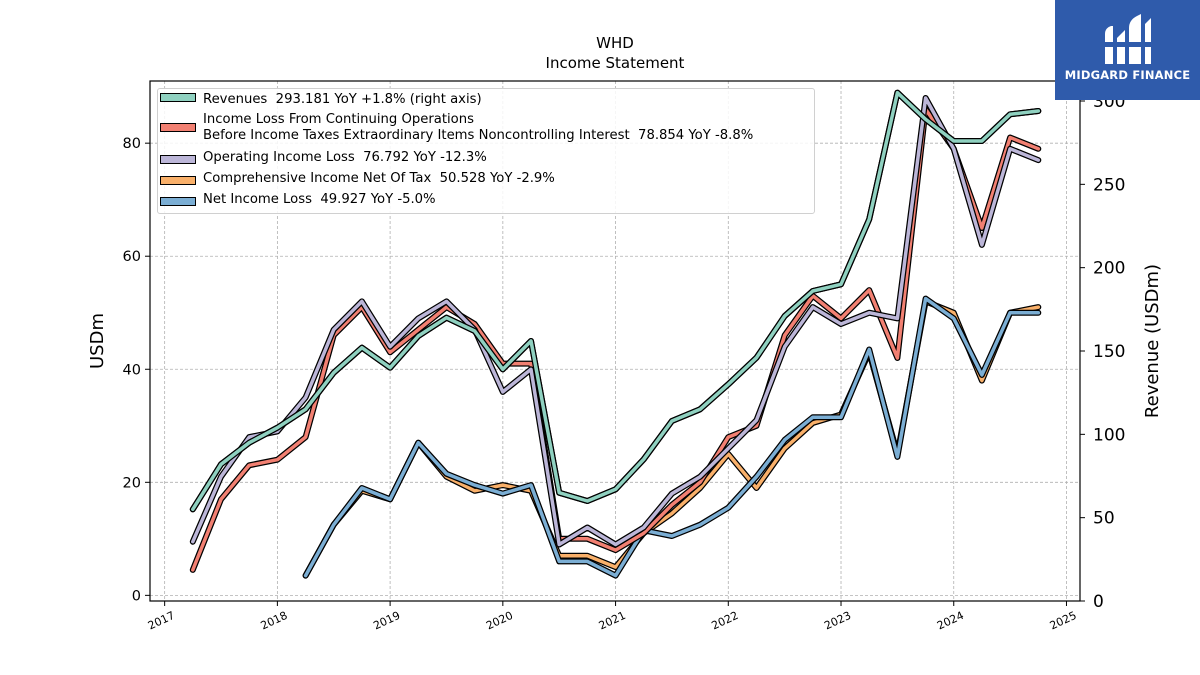 This screenshot has height=675, width=1200. What do you see at coordinates (161, 621) in the screenshot?
I see `x-tick-label: 2017` at bounding box center [161, 621].